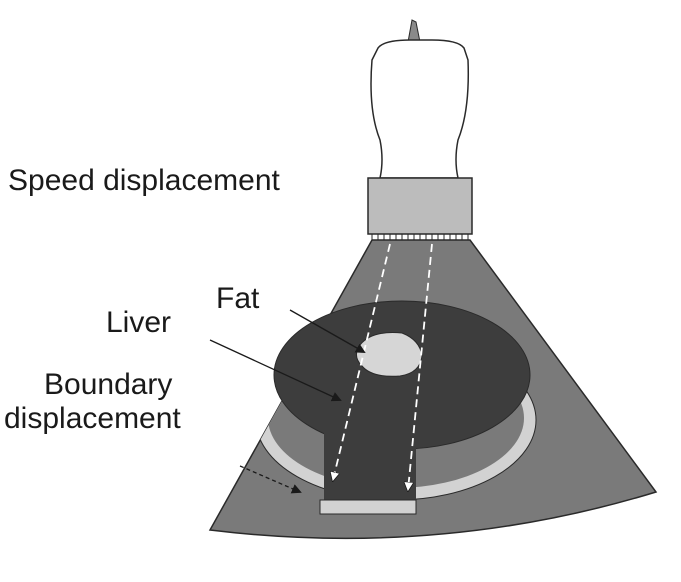  Describe the element at coordinates (108, 384) in the screenshot. I see `boundary-label-line1: Boundary` at that location.